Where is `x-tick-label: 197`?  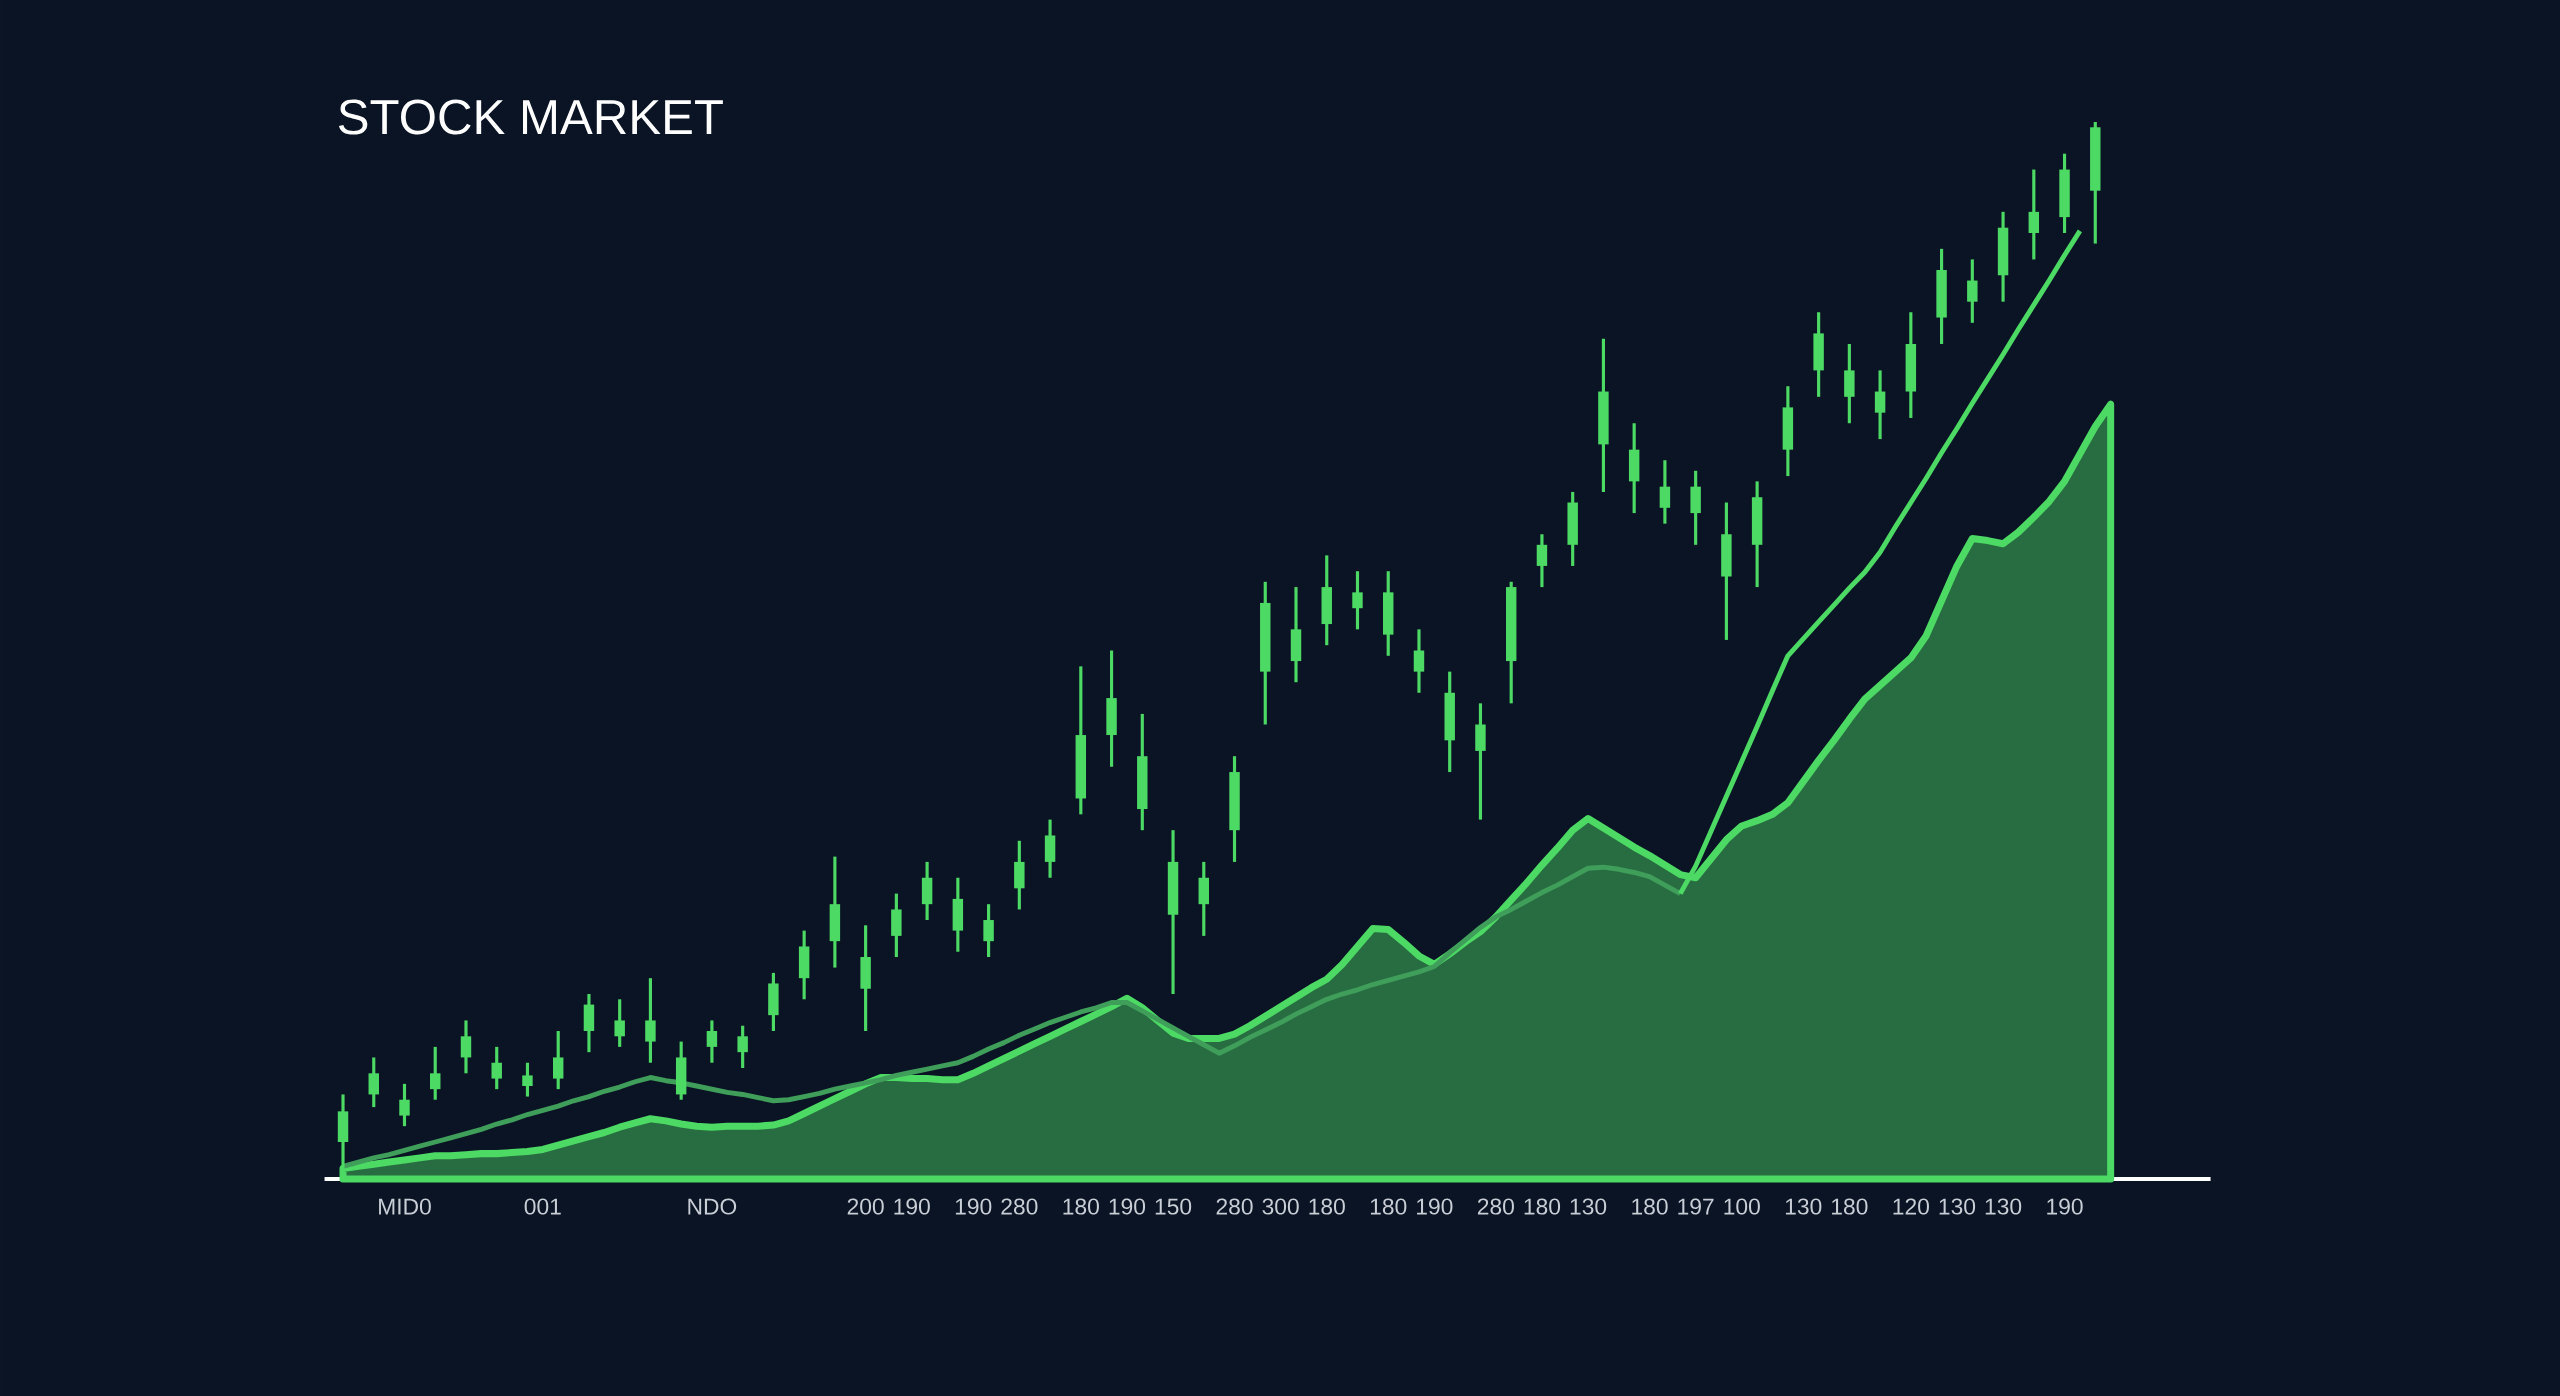
x-tick-label: 197 is located at coordinates (1696, 1206).